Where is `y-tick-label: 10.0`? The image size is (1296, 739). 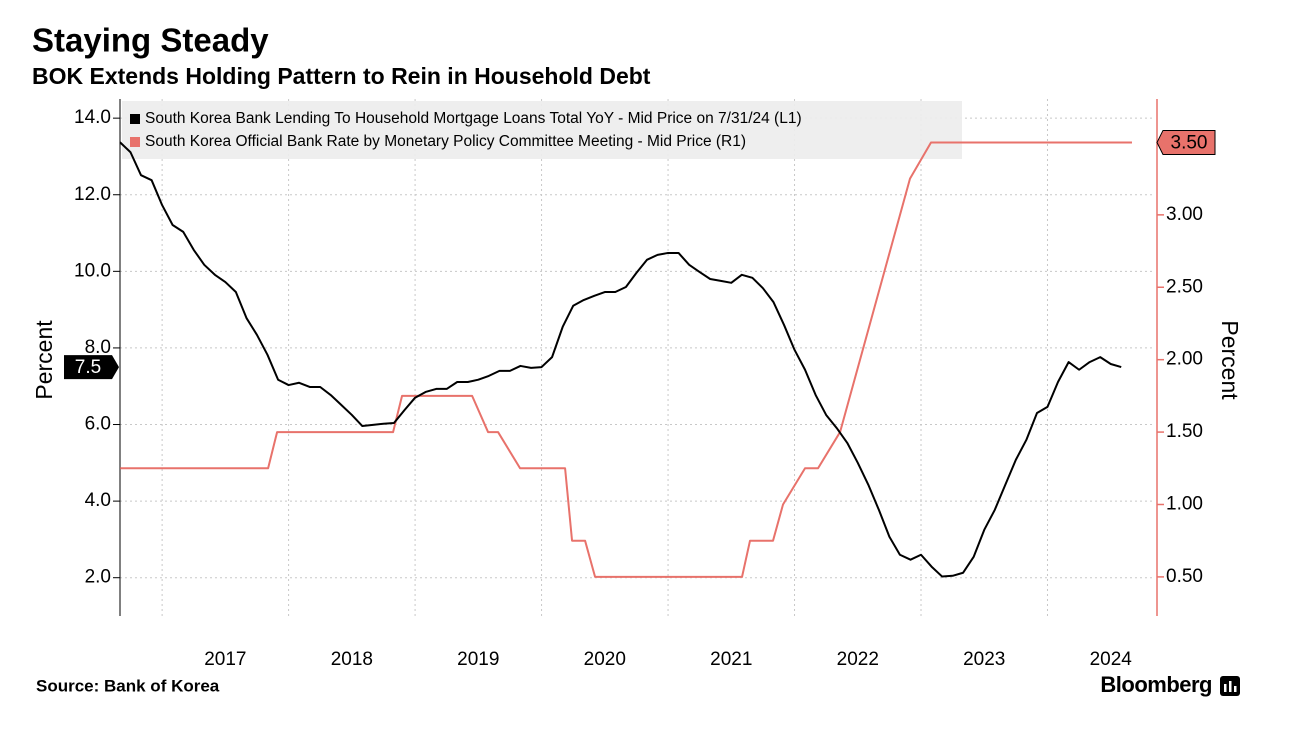
y-tick-label: 10.0 is located at coordinates (92, 270).